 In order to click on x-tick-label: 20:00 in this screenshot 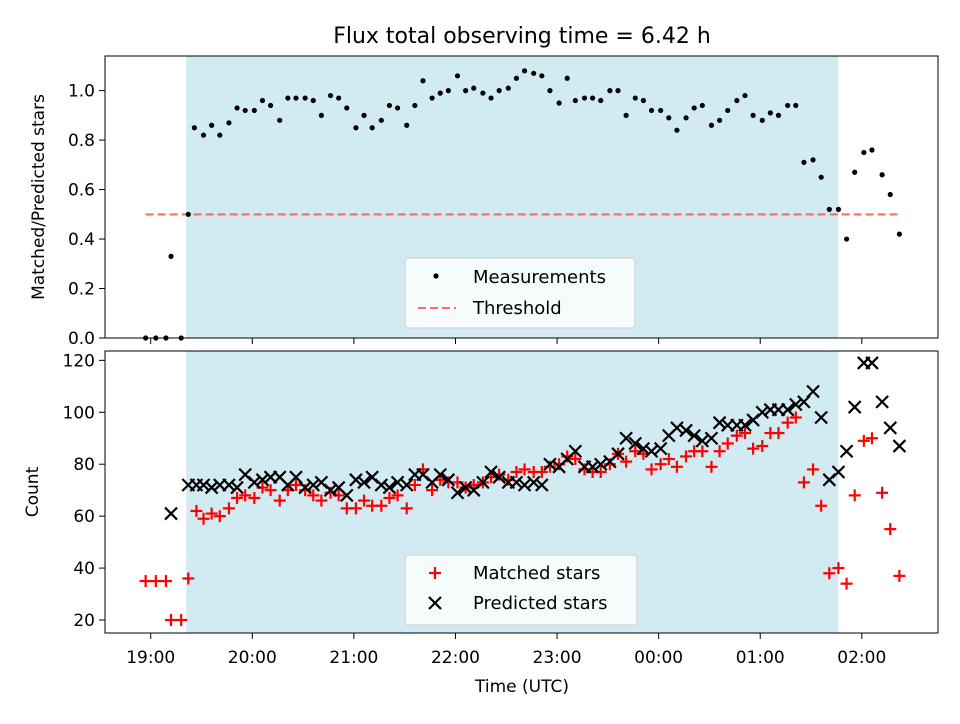, I will do `click(252, 658)`.